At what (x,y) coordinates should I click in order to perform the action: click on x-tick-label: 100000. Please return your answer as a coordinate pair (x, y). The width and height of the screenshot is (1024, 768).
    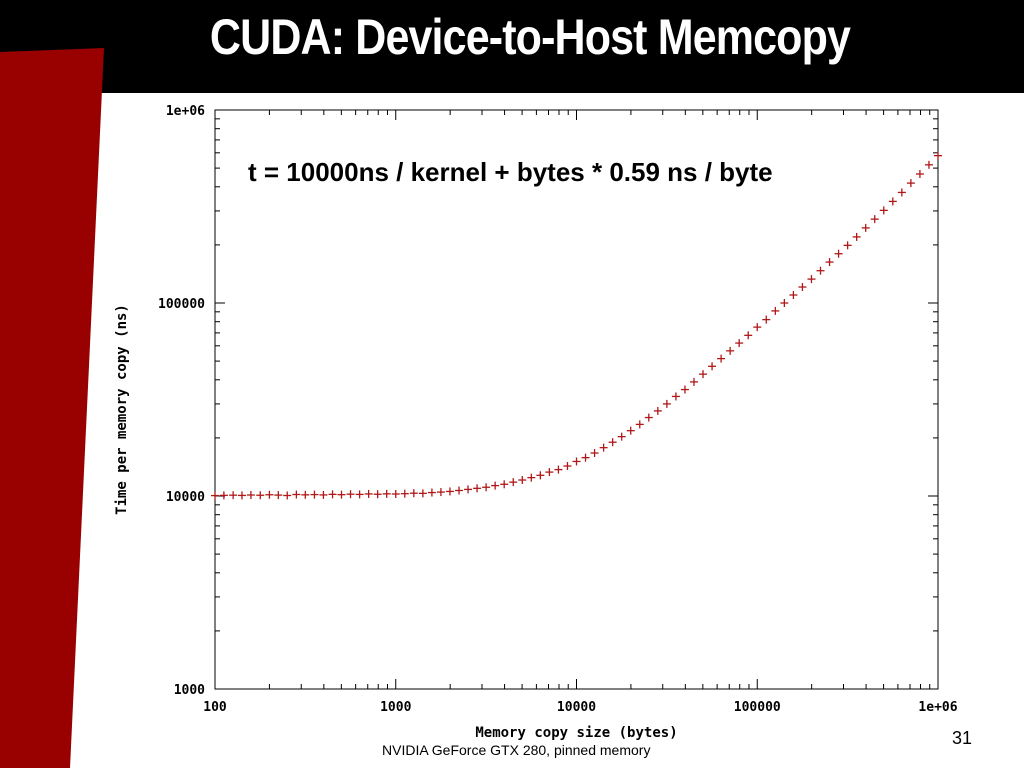
    Looking at the image, I should click on (757, 707).